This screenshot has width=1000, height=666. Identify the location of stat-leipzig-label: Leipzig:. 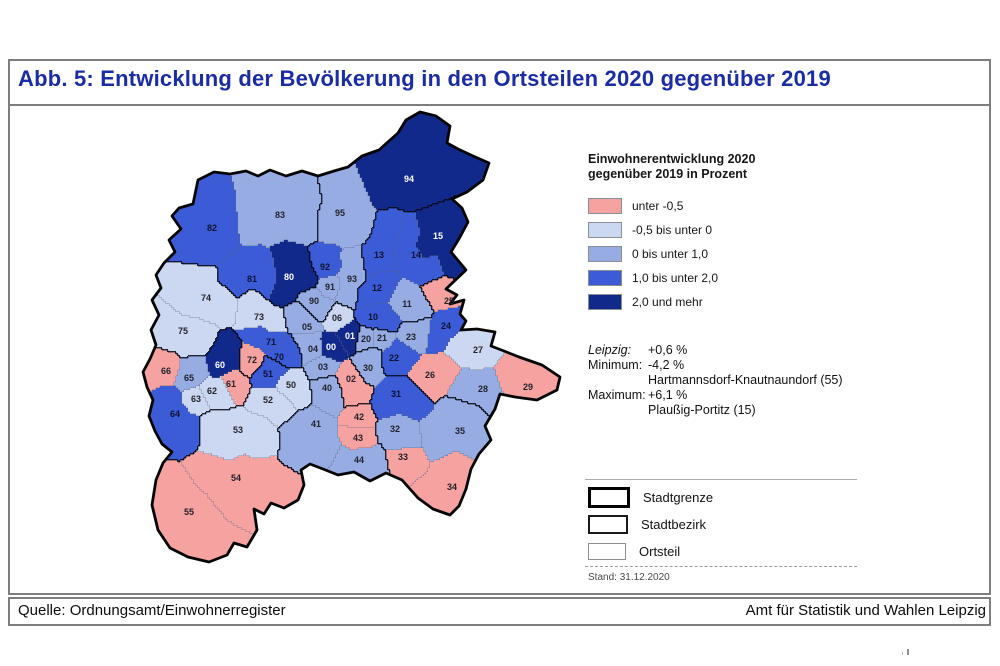
(610, 350).